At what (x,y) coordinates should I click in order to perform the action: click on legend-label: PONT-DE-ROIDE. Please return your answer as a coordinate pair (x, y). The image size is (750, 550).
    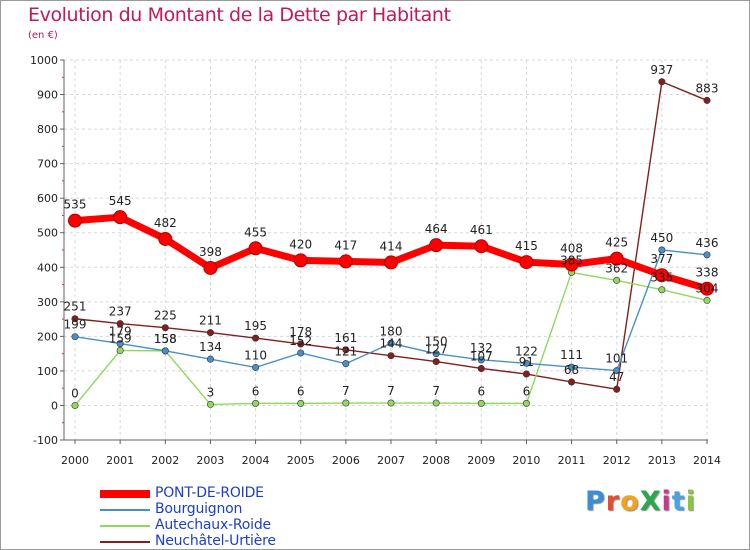
    Looking at the image, I should click on (209, 493).